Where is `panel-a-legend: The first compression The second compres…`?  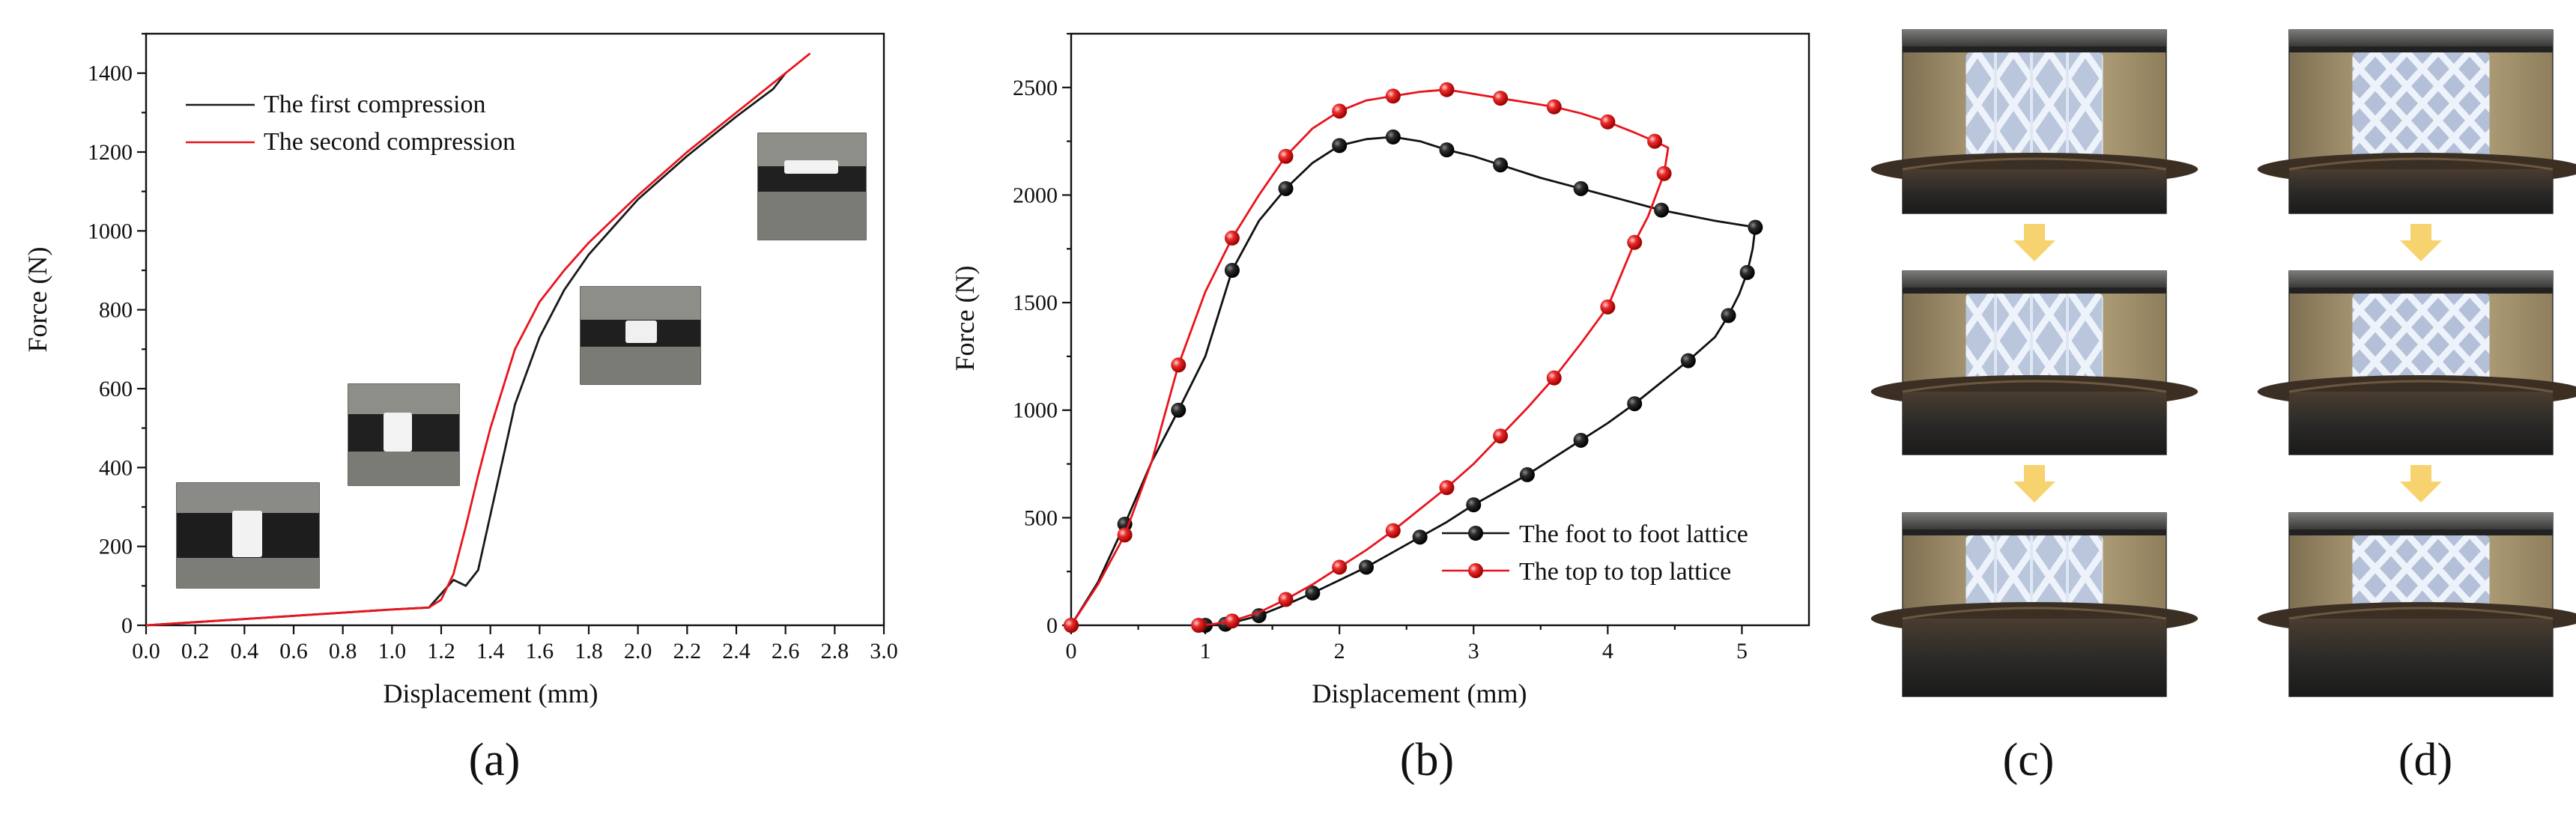
panel-a-legend: The first compression The second compres… is located at coordinates (350, 123).